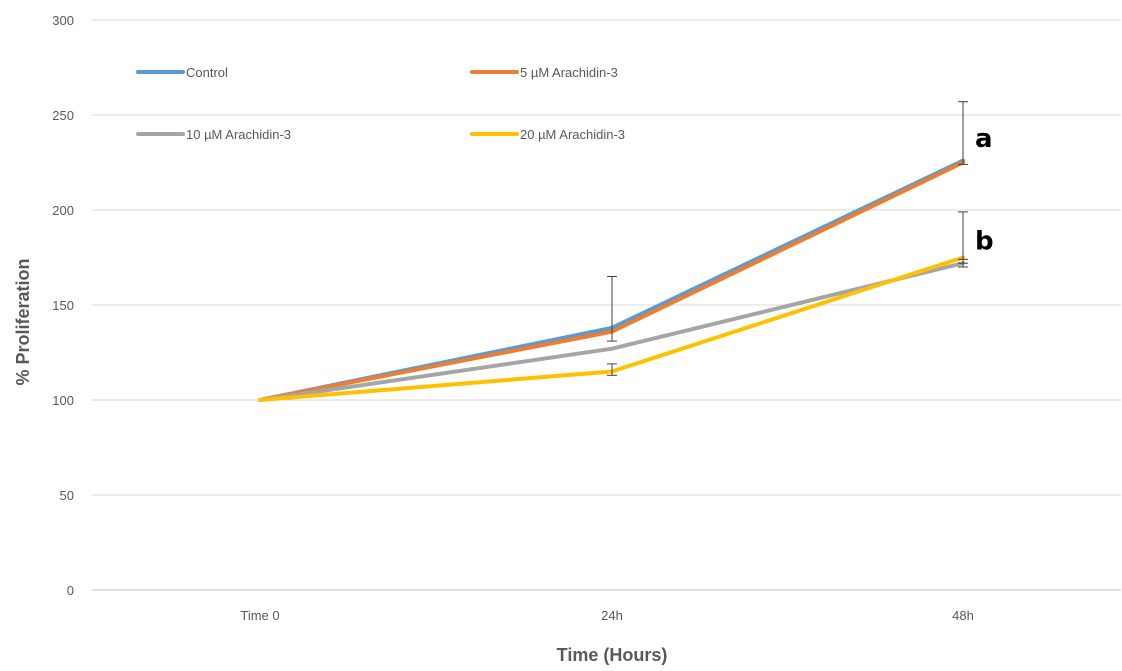 The width and height of the screenshot is (1122, 671). What do you see at coordinates (63, 20) in the screenshot?
I see `y-tick-label: 300` at bounding box center [63, 20].